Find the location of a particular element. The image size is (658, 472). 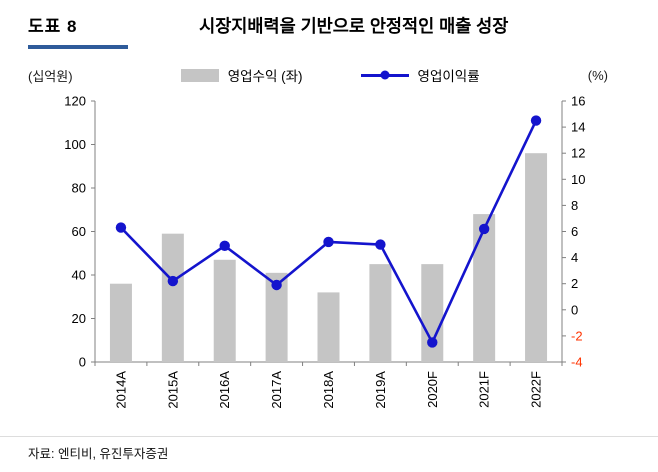

x-label-2014A: 2014A is located at coordinates (120, 390).